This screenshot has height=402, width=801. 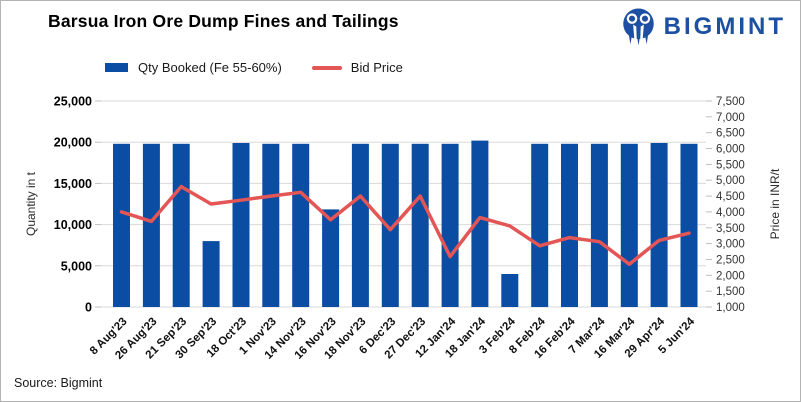 I want to click on chart-legend: Qty Booked (Fe 55-60%) Bid Price, so click(x=254, y=67).